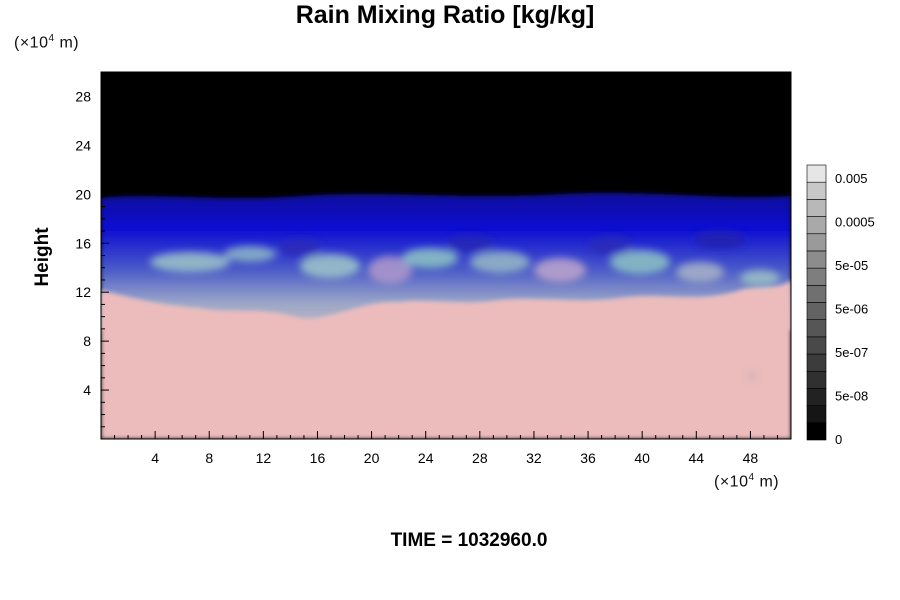 The width and height of the screenshot is (900, 600). What do you see at coordinates (838, 439) in the screenshot?
I see `colorbar-label: 0` at bounding box center [838, 439].